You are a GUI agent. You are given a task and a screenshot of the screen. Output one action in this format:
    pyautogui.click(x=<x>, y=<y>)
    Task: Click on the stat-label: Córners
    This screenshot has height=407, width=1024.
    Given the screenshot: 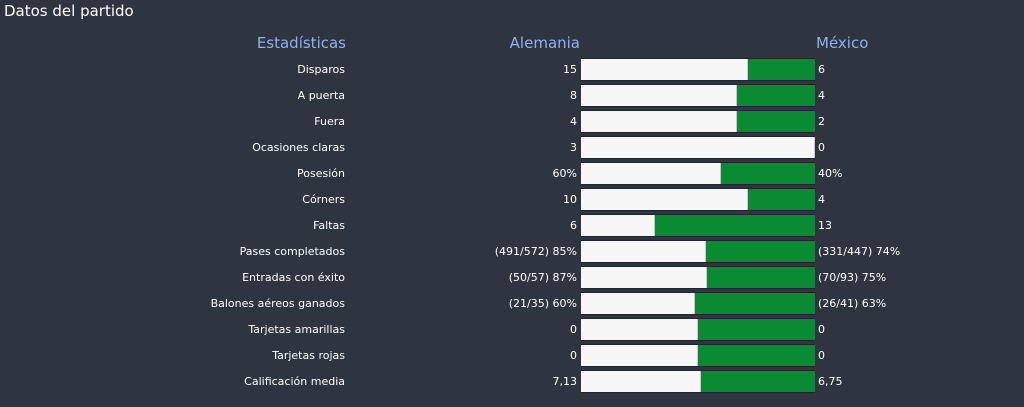 What is the action you would take?
    pyautogui.click(x=323, y=199)
    